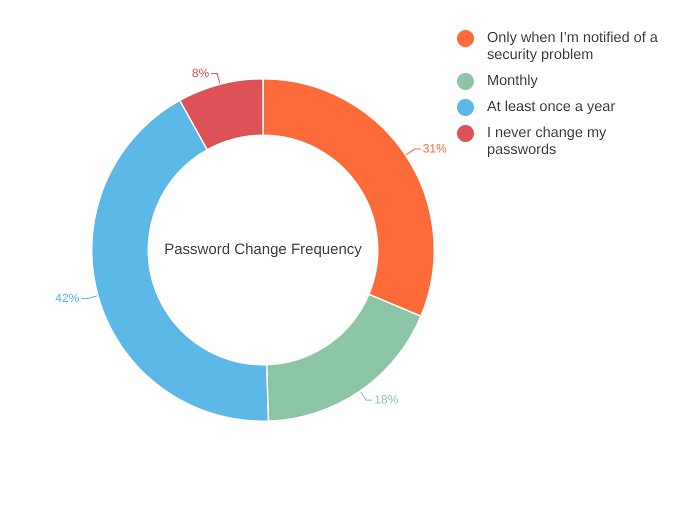  What do you see at coordinates (573, 47) in the screenshot?
I see `legend-label: Only when I’m notified of a security problem` at bounding box center [573, 47].